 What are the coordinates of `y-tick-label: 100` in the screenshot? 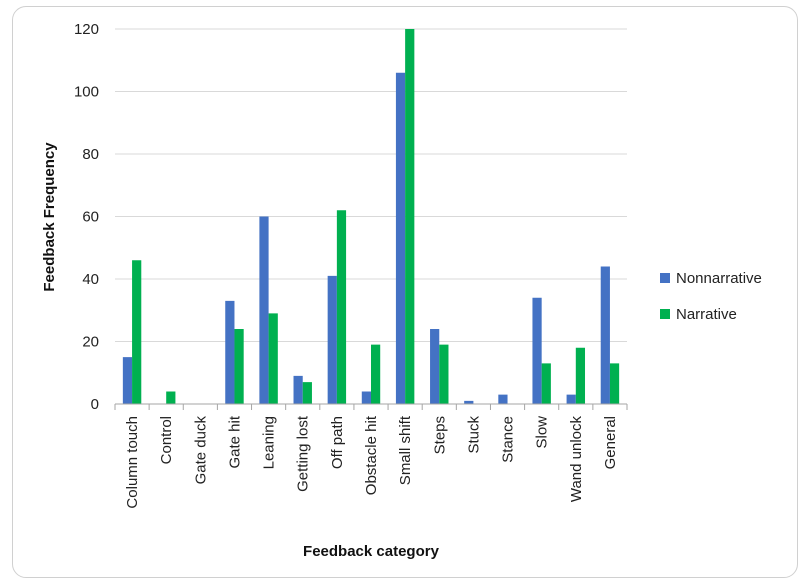 It's located at (86, 92).